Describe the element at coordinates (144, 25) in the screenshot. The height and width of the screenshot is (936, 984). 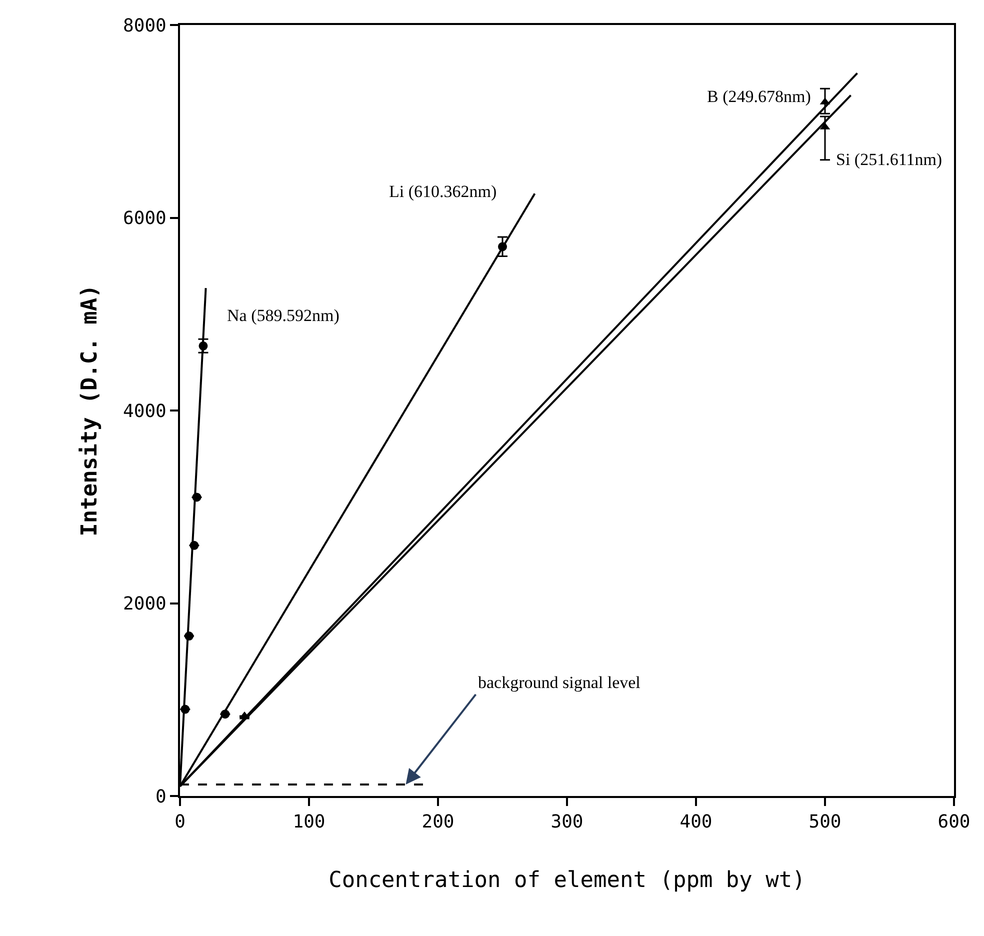
I see `y-tick-label: 8000` at that location.